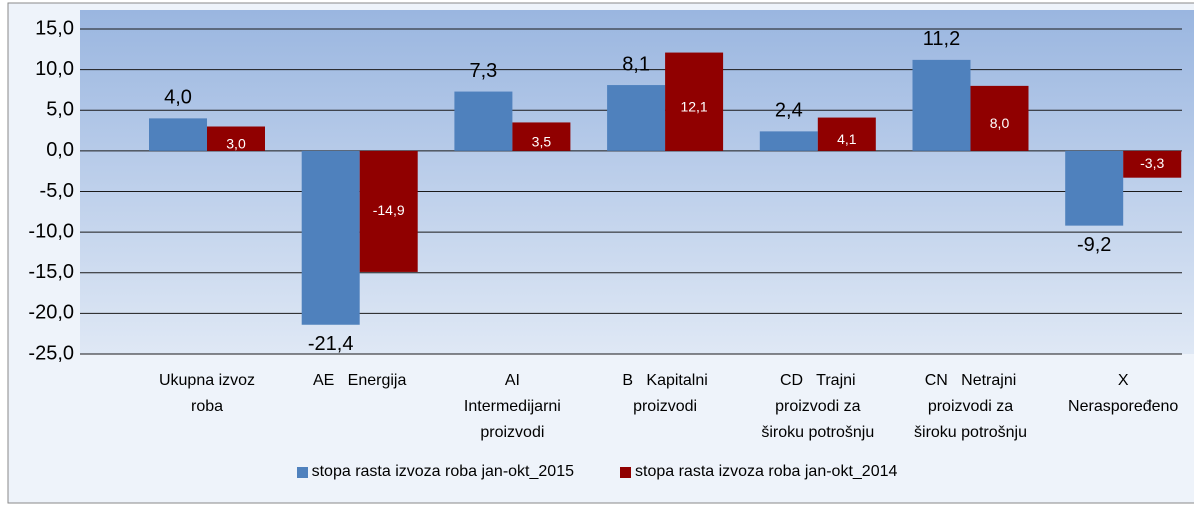  I want to click on y-tick-label: 0,0, so click(60, 150).